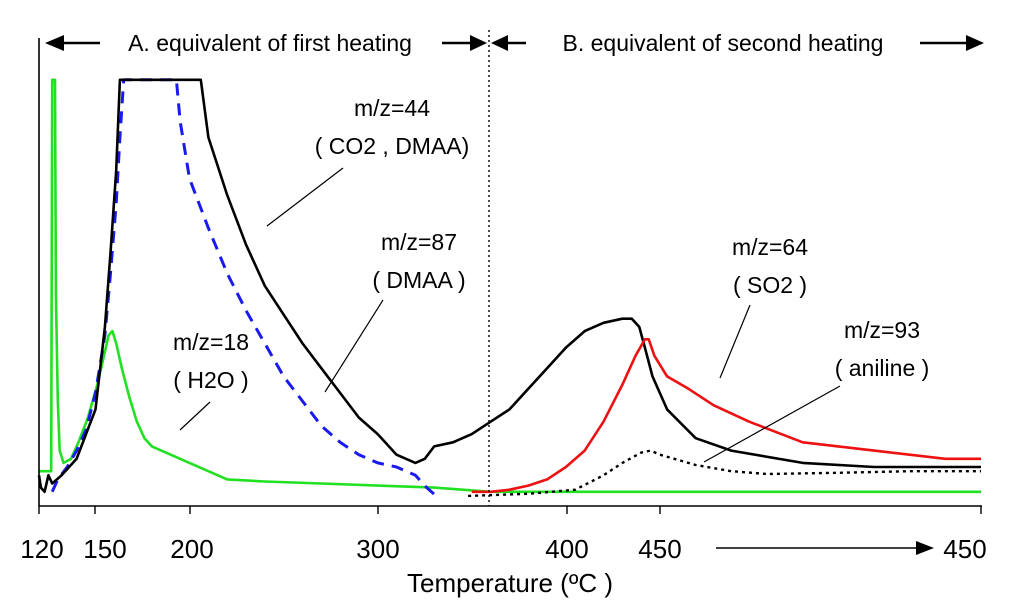 The height and width of the screenshot is (601, 1011). I want to click on annotation-mz44-species: ( CO2 , DMAA), so click(392, 146).